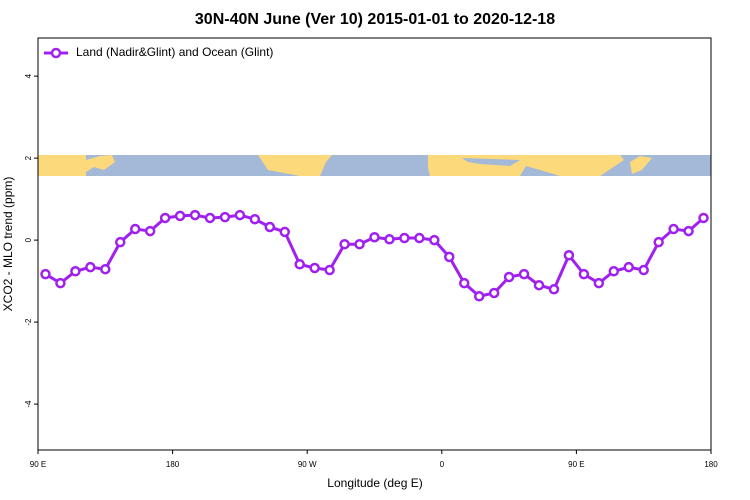 This screenshot has width=750, height=500. Describe the element at coordinates (28, 322) in the screenshot. I see `y-tick-label: -2` at that location.